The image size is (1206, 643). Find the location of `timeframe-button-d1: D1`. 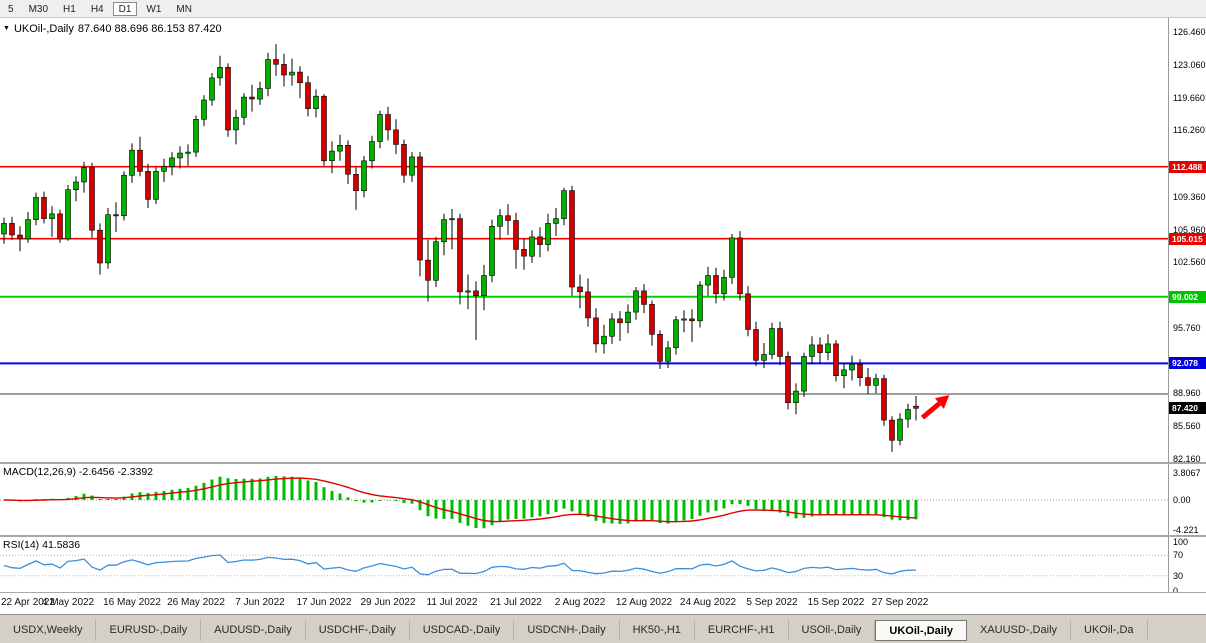

timeframe-button-d1: D1 is located at coordinates (125, 8).